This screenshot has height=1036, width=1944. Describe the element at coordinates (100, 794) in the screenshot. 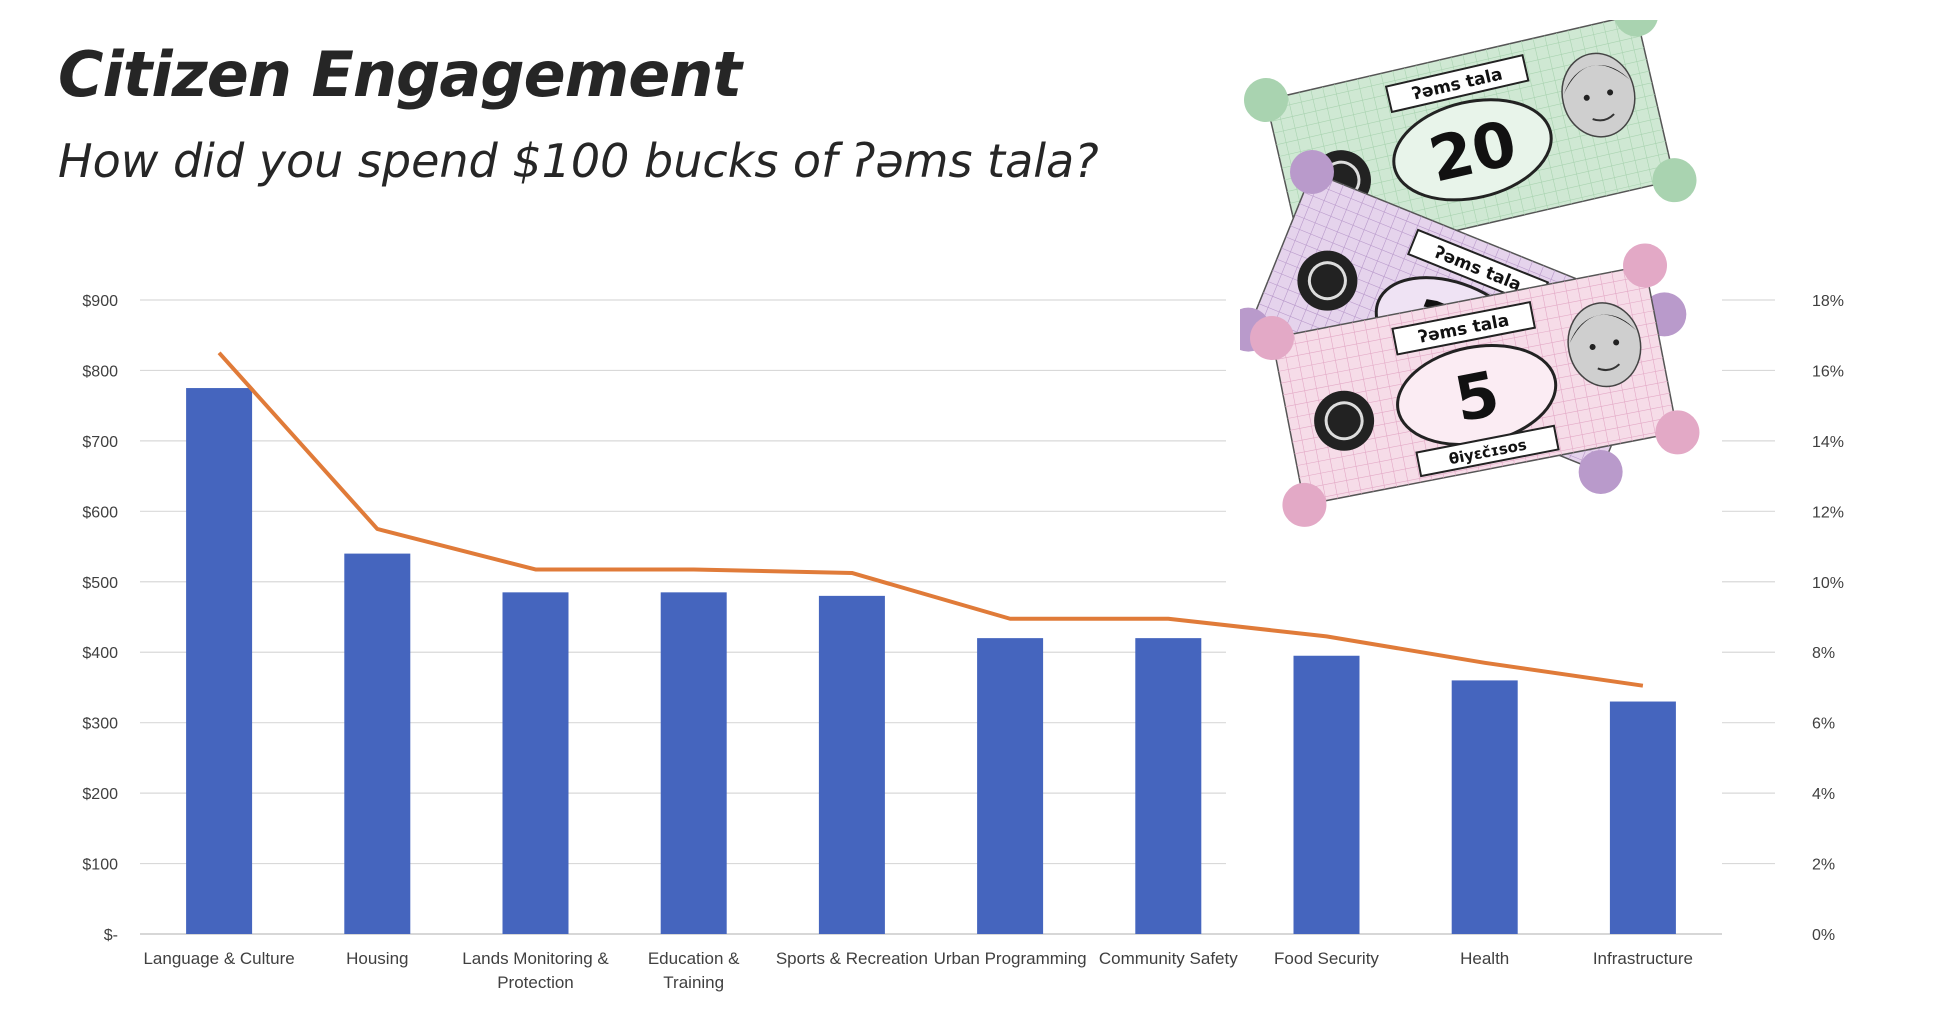

I see `y-tick-label: $200` at that location.